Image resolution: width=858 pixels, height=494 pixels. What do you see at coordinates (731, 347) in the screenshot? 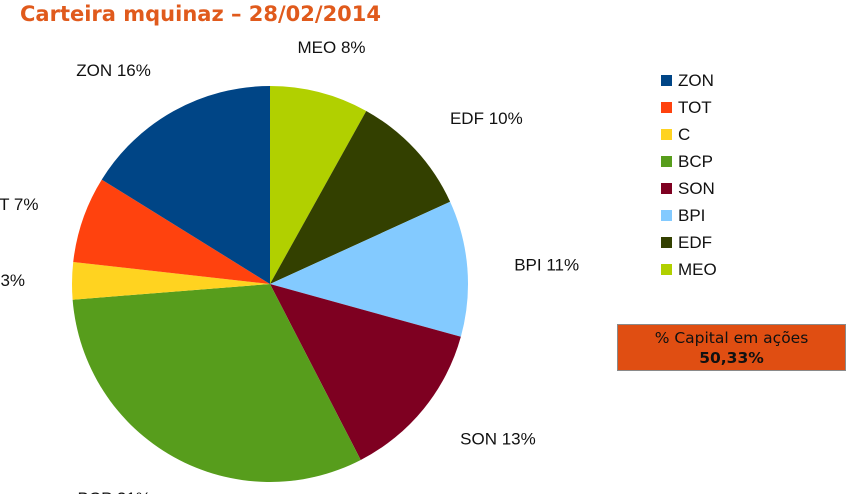
I see `capital-in-stocks-box: % Capital em ações 50,33%` at bounding box center [731, 347].